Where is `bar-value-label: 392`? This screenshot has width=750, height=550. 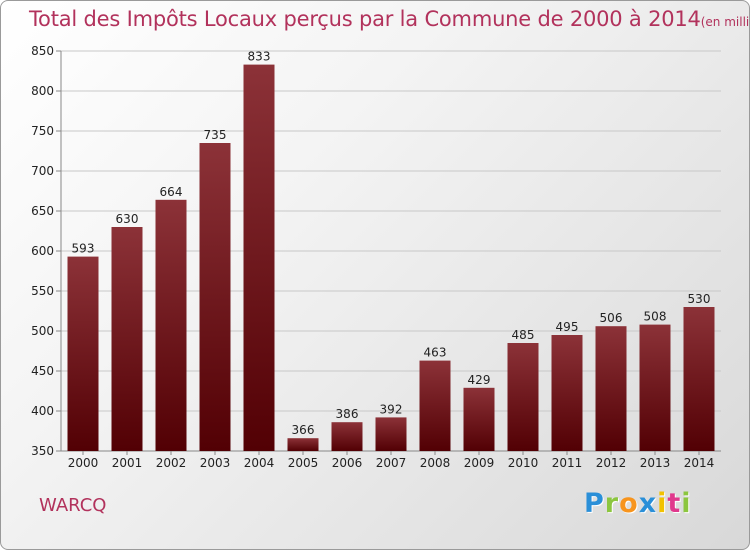
bar-value-label: 392 is located at coordinates (391, 409).